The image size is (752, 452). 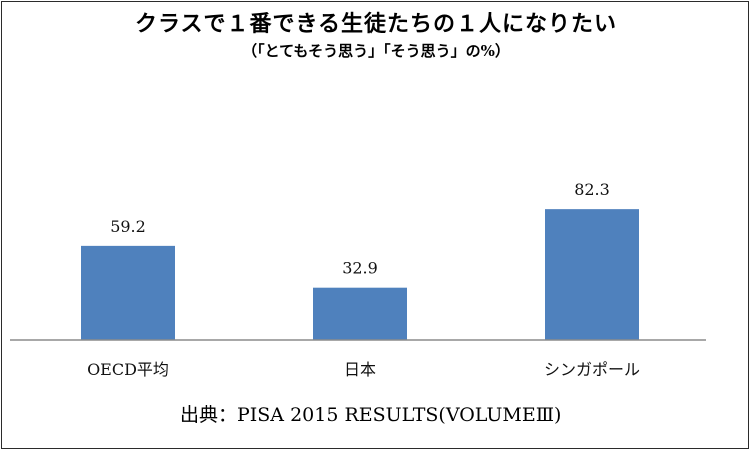 I want to click on chart-subtitle: （「とてもそう思う」「そう思う」の%）, so click(x=376, y=51).